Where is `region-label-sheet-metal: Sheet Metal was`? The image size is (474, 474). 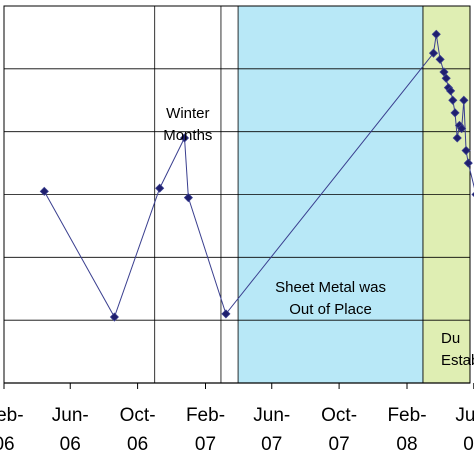 region-label-sheet-metal: Sheet Metal was is located at coordinates (330, 287).